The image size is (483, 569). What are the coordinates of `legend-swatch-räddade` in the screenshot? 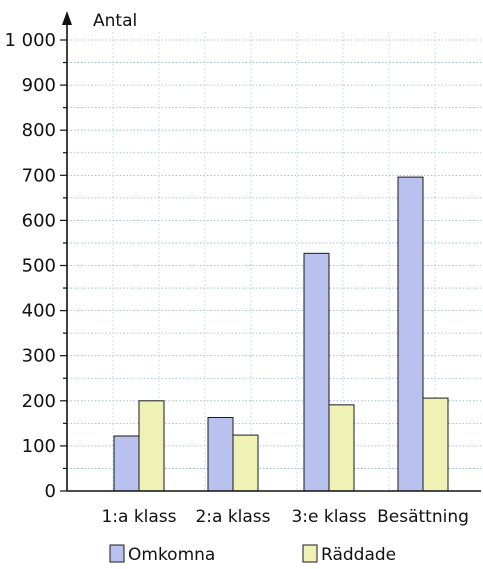 It's located at (310, 553).